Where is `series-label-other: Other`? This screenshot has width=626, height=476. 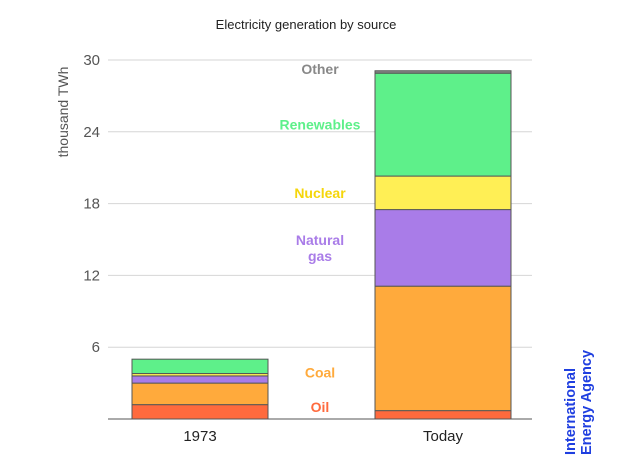 series-label-other: Other is located at coordinates (320, 69).